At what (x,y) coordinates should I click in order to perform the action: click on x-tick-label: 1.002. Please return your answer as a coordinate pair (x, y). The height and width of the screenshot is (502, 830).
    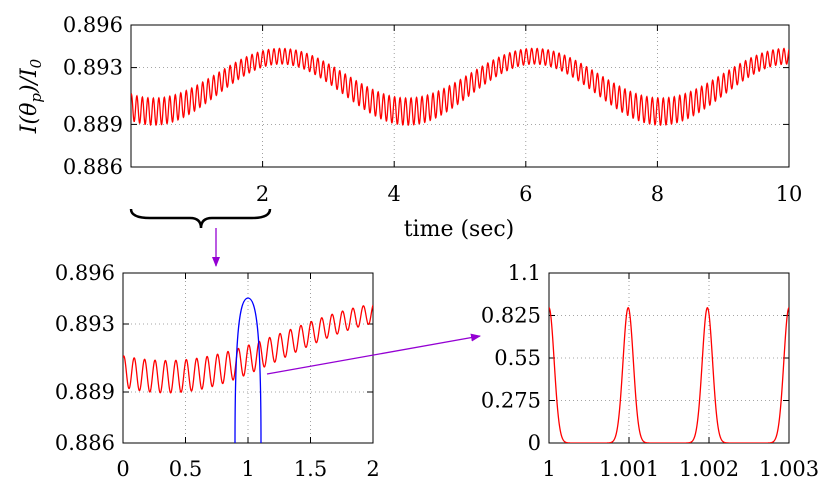
    Looking at the image, I should click on (709, 469).